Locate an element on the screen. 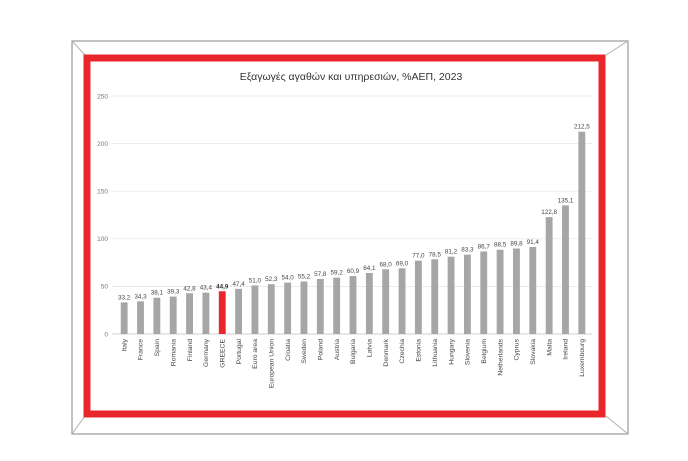  y-tick-label: 150 is located at coordinates (102, 192).